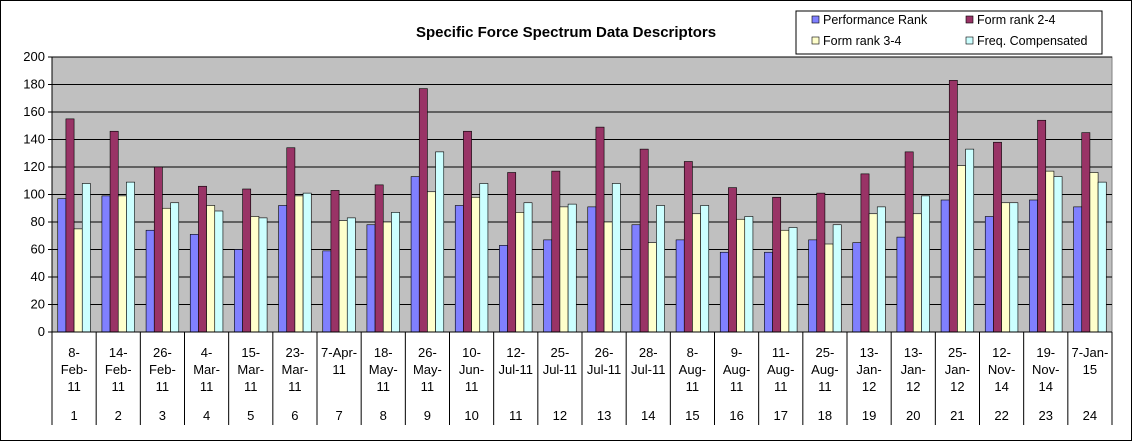 This screenshot has width=1132, height=446. What do you see at coordinates (781, 352) in the screenshot?
I see `x-tick-label: 11-` at bounding box center [781, 352].